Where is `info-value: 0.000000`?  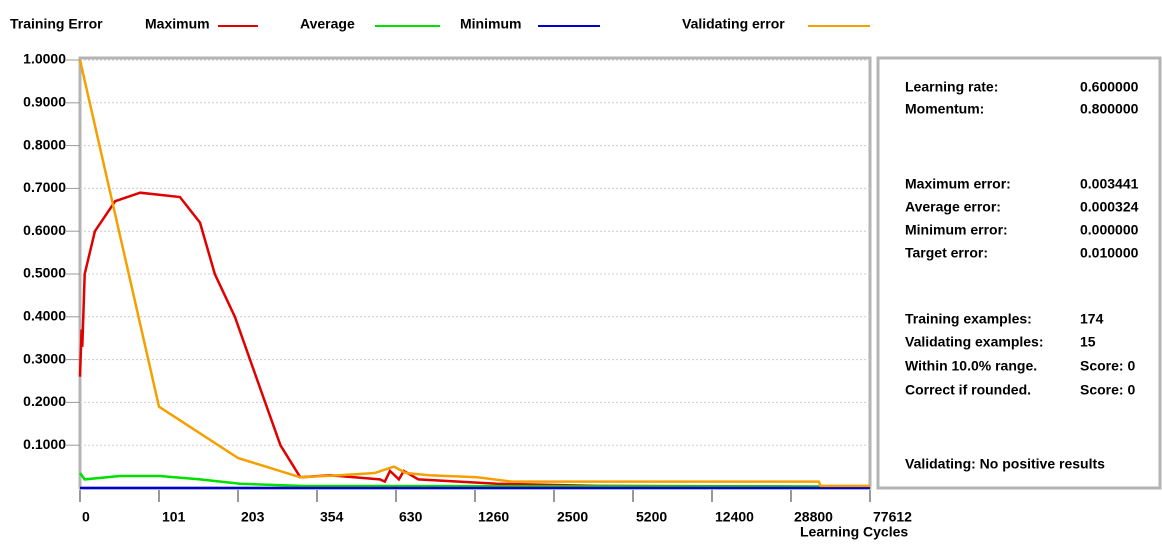
info-value: 0.000000 is located at coordinates (1109, 230).